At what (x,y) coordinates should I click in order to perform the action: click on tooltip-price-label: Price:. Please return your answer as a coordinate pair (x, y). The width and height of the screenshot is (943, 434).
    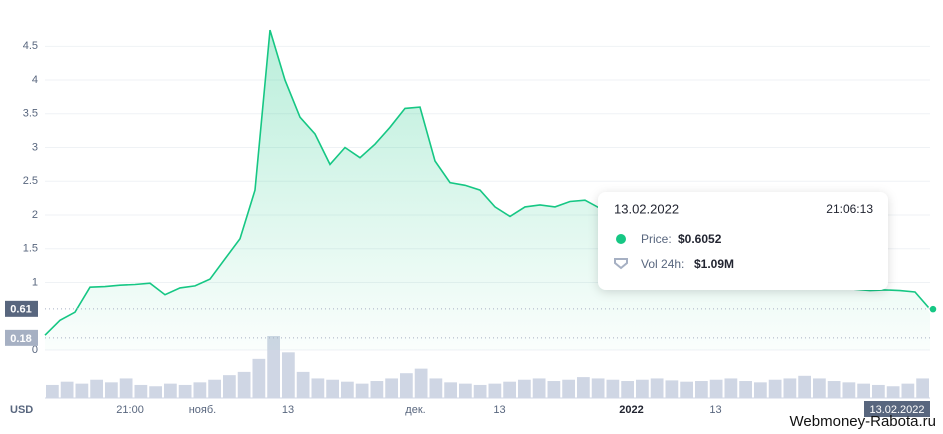
    Looking at the image, I should click on (656, 239).